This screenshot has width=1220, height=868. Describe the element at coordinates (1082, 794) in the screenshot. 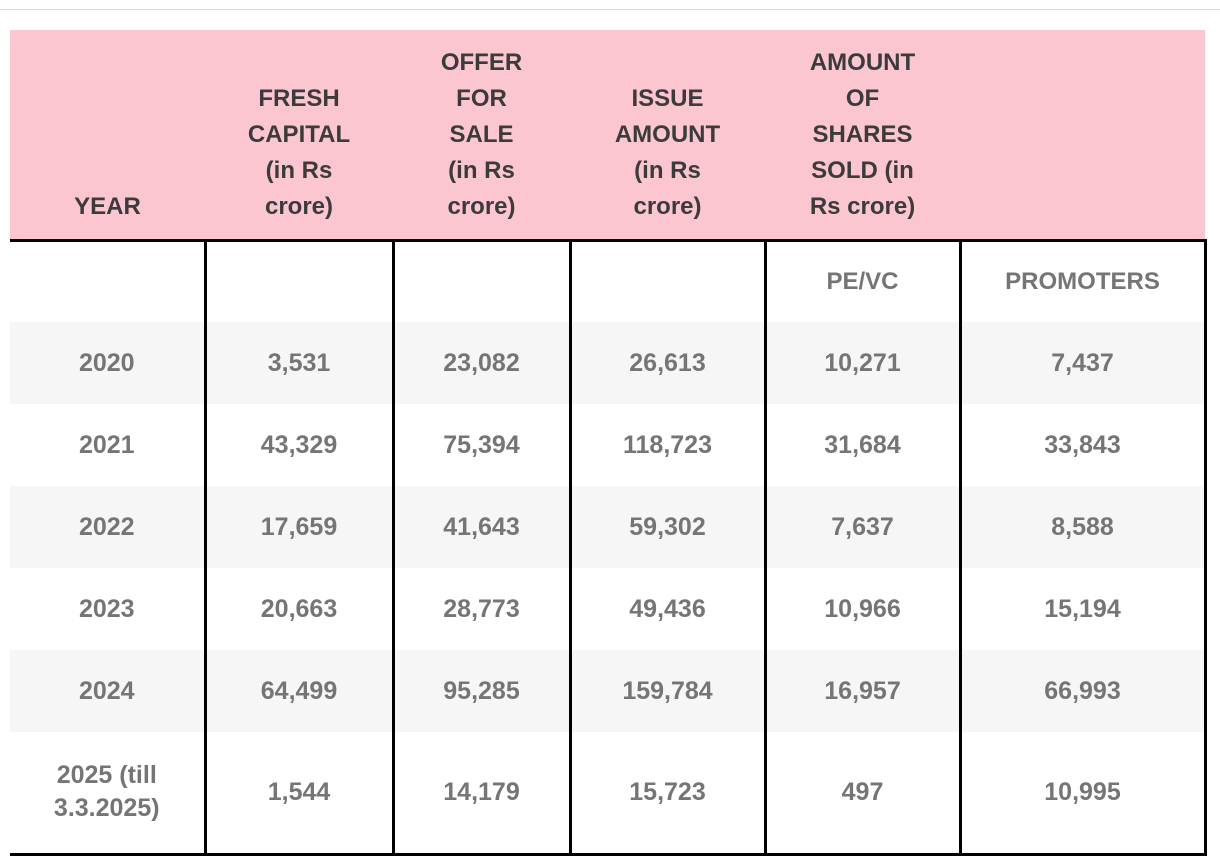

I see `promoters-cell: 10,995` at that location.